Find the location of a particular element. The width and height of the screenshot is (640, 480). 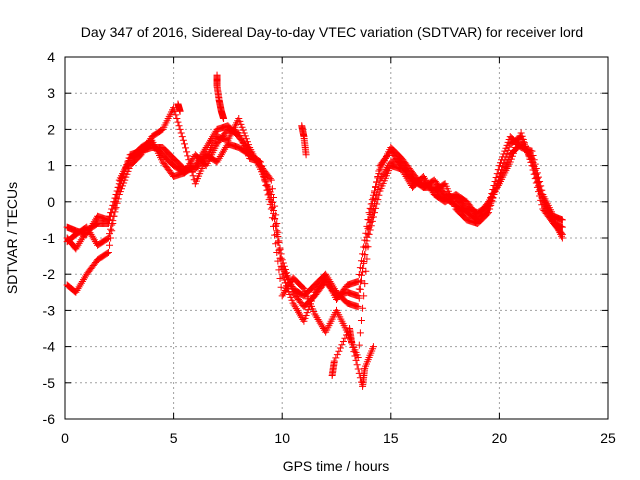

y-tick-label: 4 is located at coordinates (51, 57).